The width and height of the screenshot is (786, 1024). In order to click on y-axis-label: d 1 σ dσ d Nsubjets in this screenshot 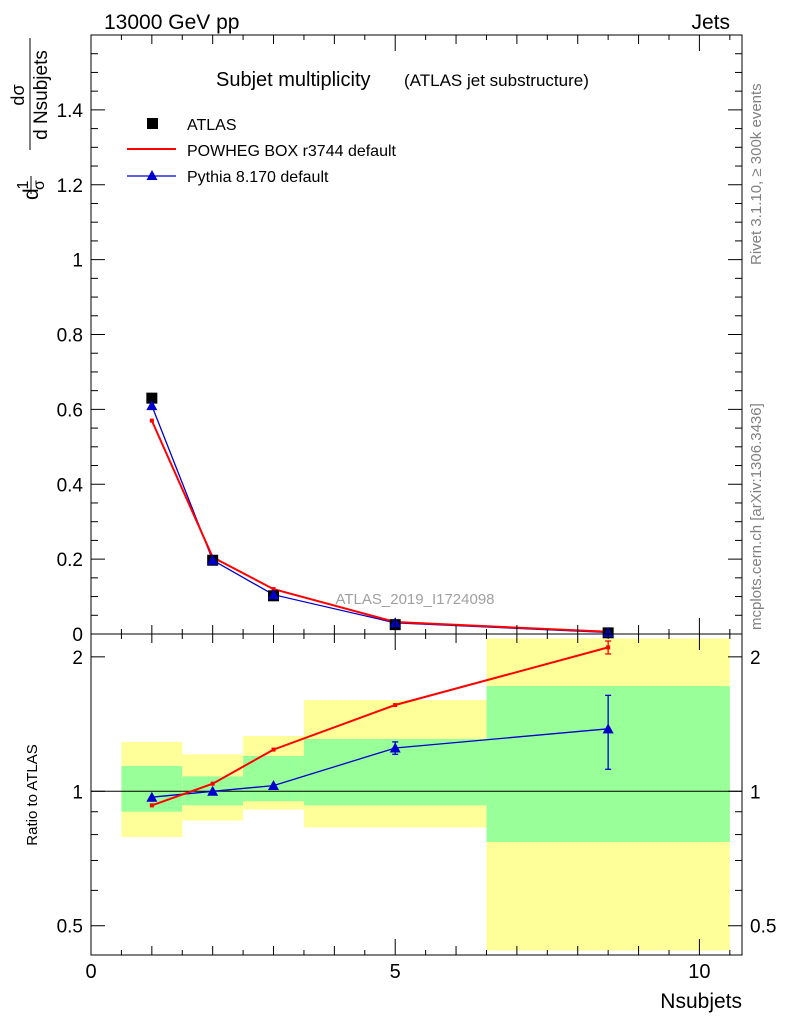, I will do `click(30, 119)`.